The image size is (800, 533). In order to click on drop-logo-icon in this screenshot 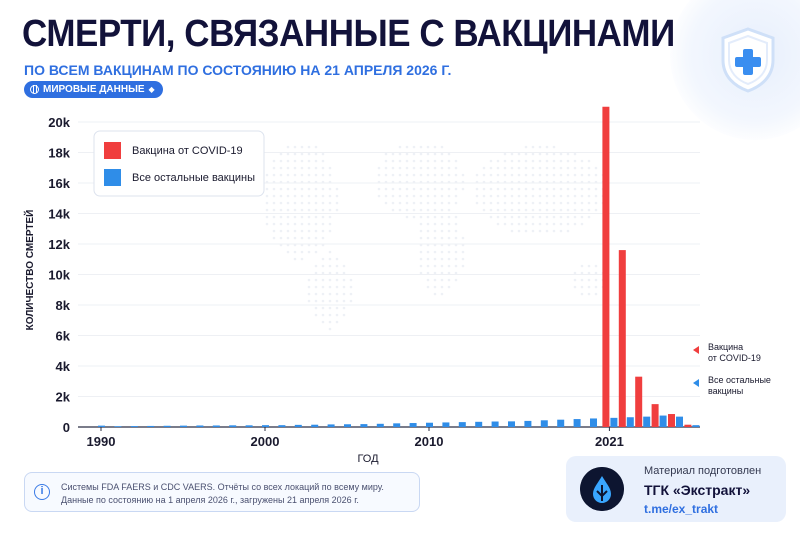, I will do `click(602, 489)`.